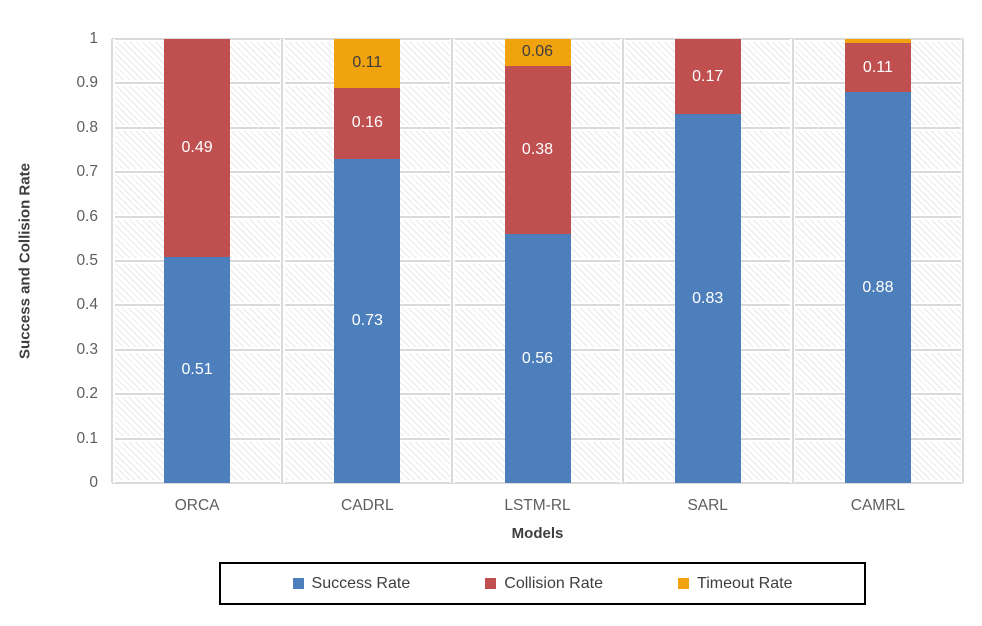 This screenshot has width=982, height=626. I want to click on segment-timeout-rate-CADRL: 0.11, so click(367, 63).